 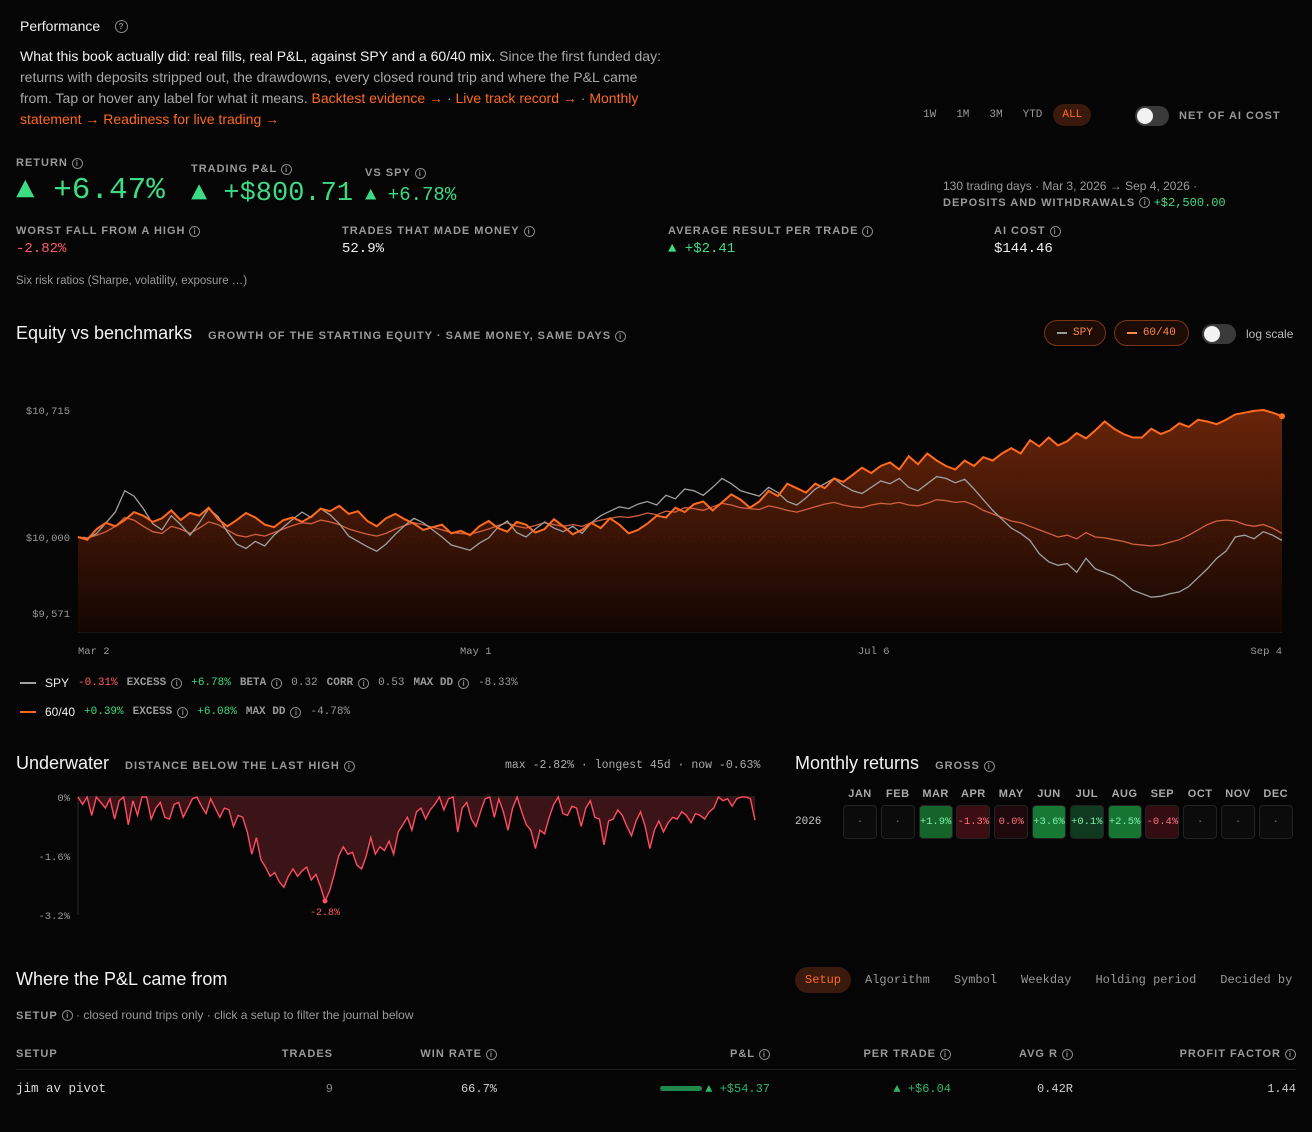 What do you see at coordinates (1230, 116) in the screenshot?
I see `net-ai-cost-label: NET OF AI COST` at bounding box center [1230, 116].